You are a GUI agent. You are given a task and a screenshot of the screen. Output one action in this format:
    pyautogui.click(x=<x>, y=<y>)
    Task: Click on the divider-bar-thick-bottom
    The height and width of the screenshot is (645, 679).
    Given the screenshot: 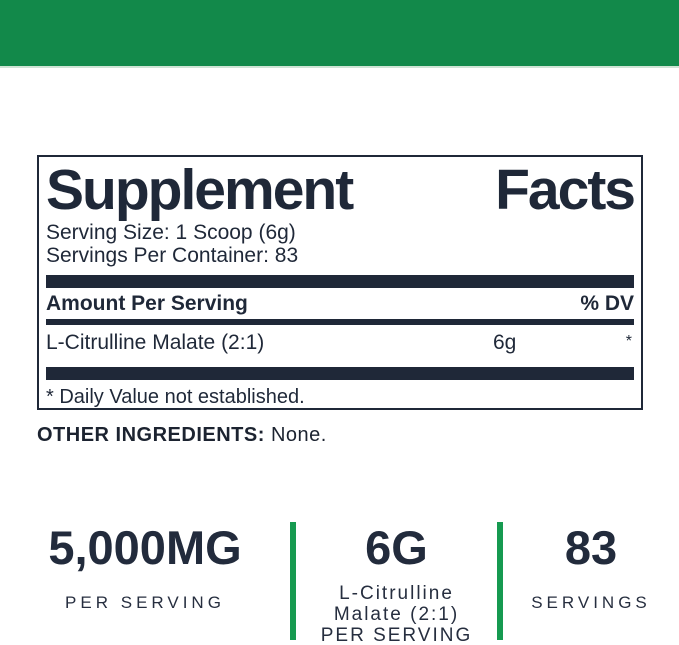 What is the action you would take?
    pyautogui.click(x=340, y=373)
    